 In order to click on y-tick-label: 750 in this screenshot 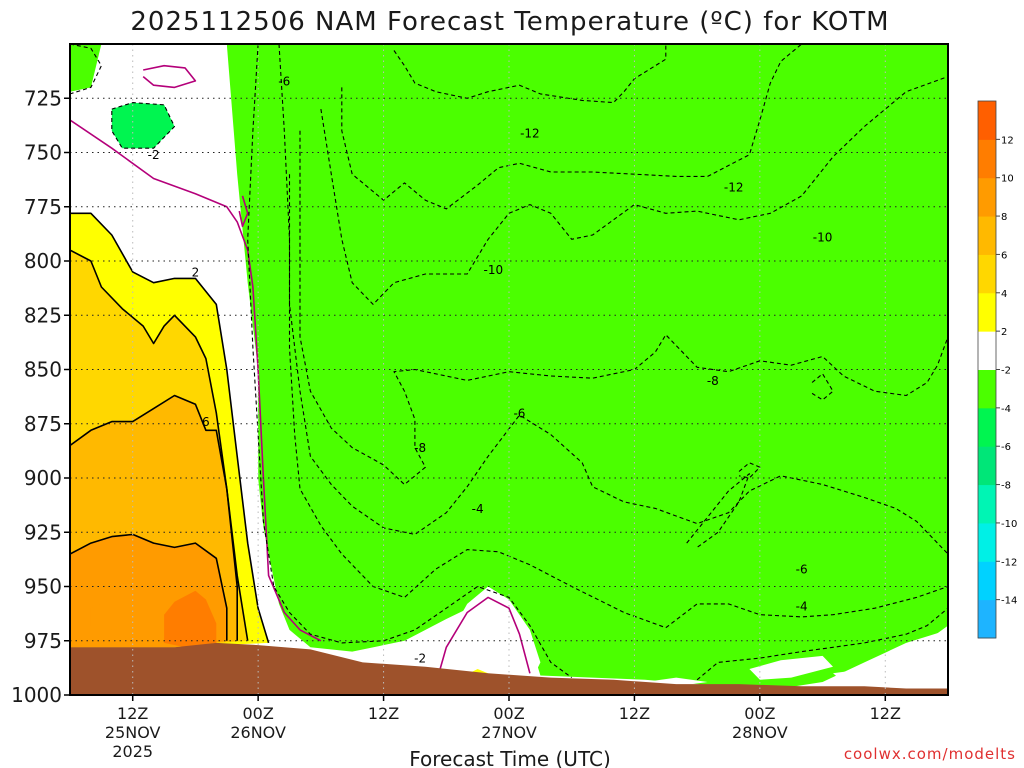, I will do `click(43, 153)`.